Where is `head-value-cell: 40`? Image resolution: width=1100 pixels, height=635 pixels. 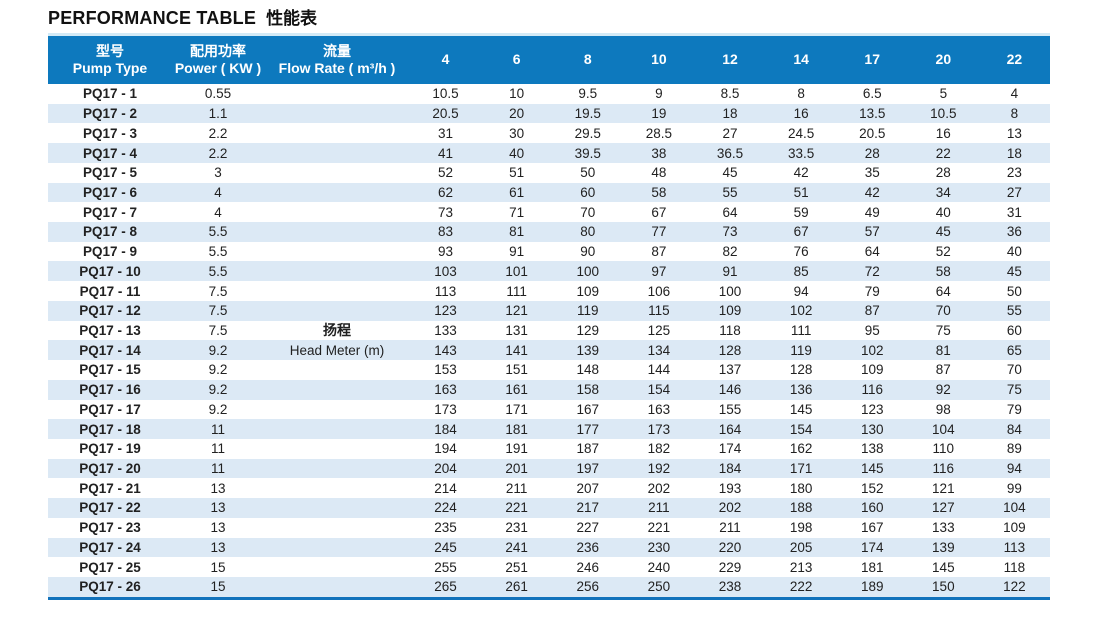 head-value-cell: 40 is located at coordinates (943, 212).